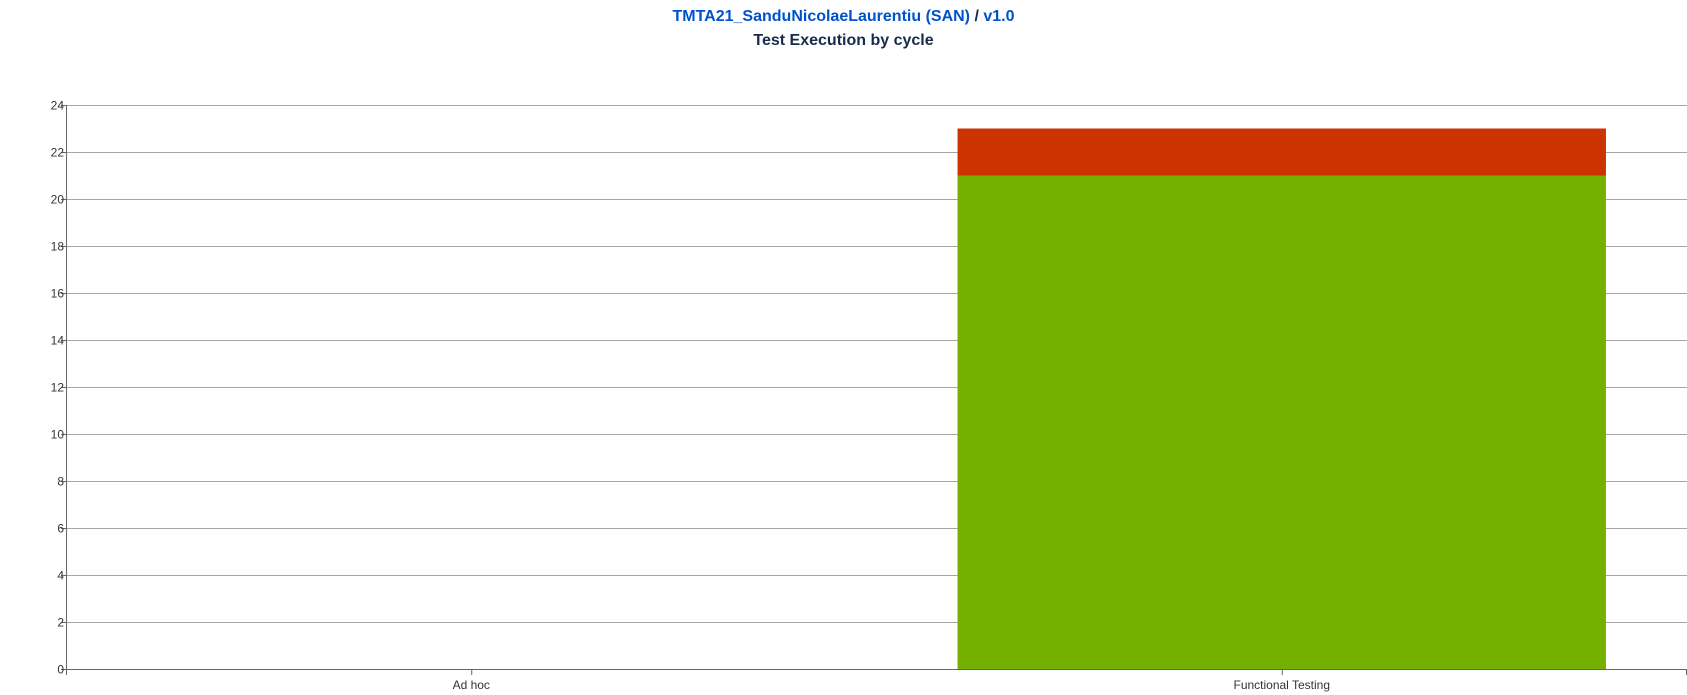  Describe the element at coordinates (58, 294) in the screenshot. I see `y-tick-label: 16` at that location.